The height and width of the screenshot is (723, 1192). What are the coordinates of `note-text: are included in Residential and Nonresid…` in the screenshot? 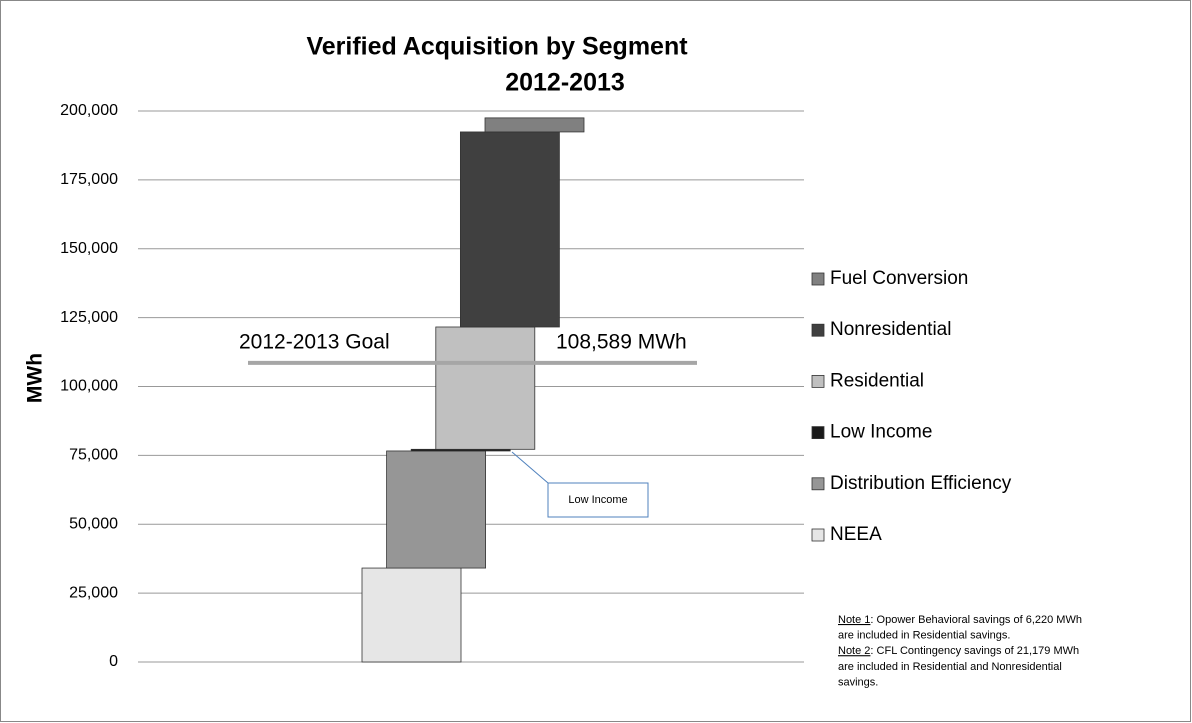 It's located at (950, 667).